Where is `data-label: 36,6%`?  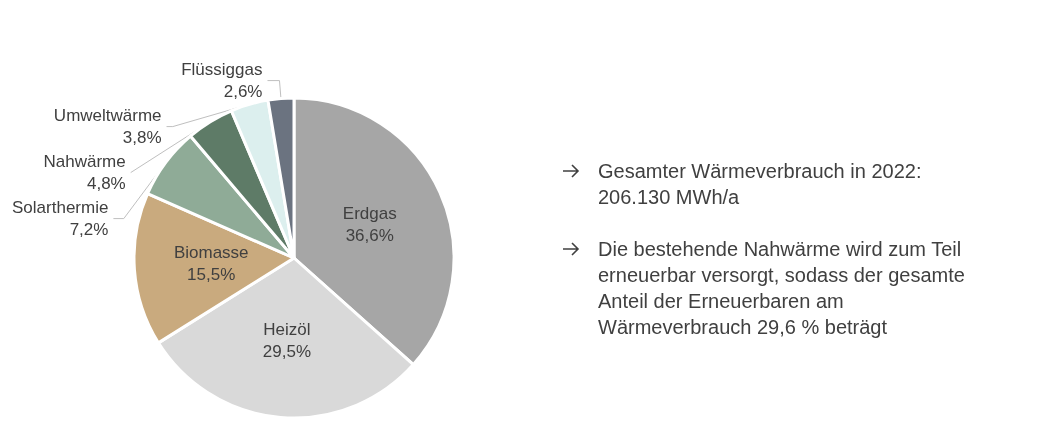
data-label: 36,6% is located at coordinates (369, 235).